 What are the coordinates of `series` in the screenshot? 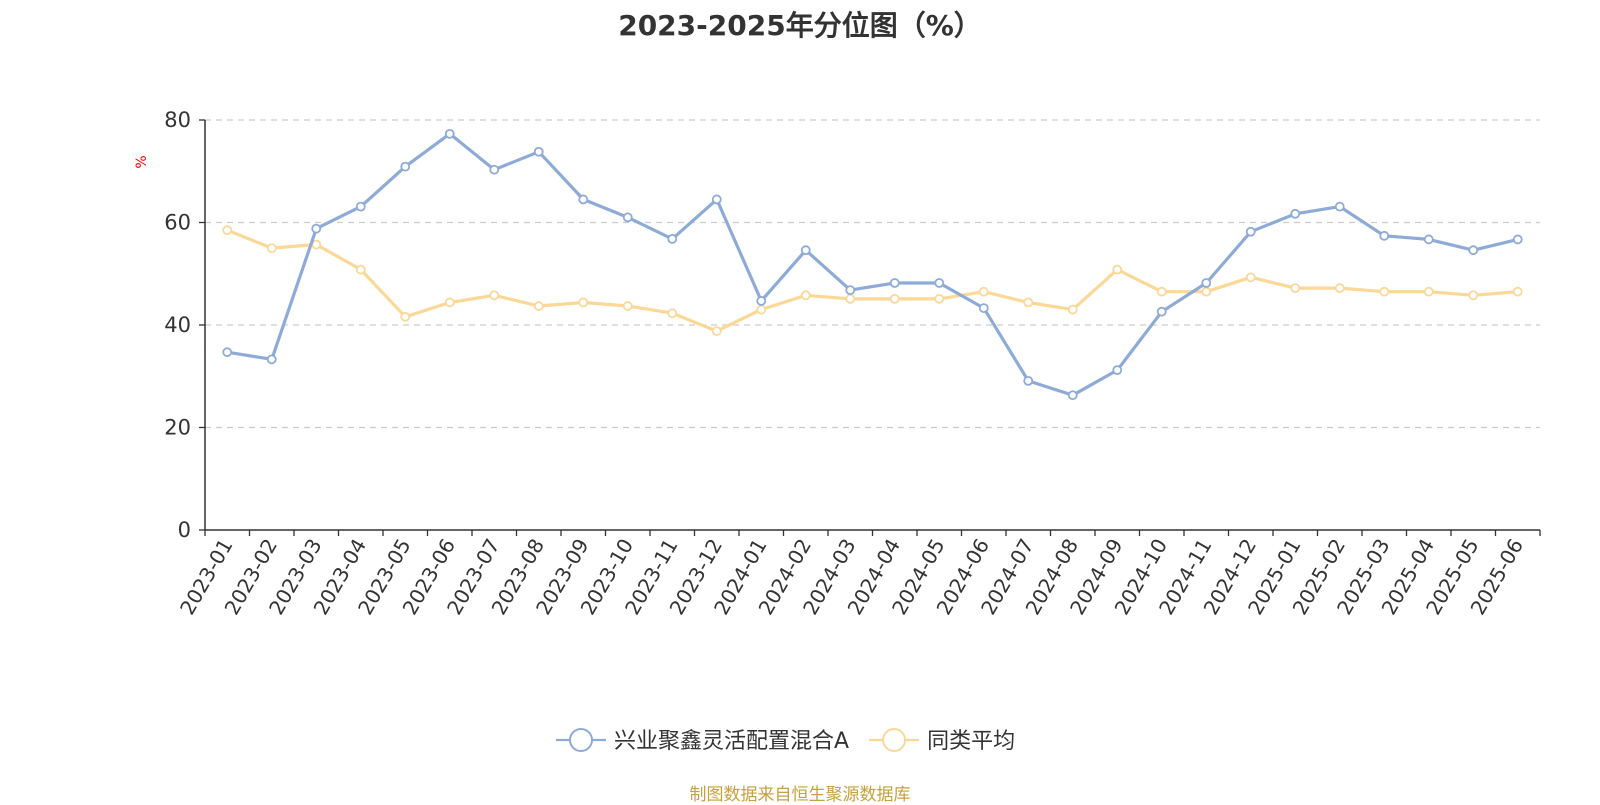 It's located at (872, 281).